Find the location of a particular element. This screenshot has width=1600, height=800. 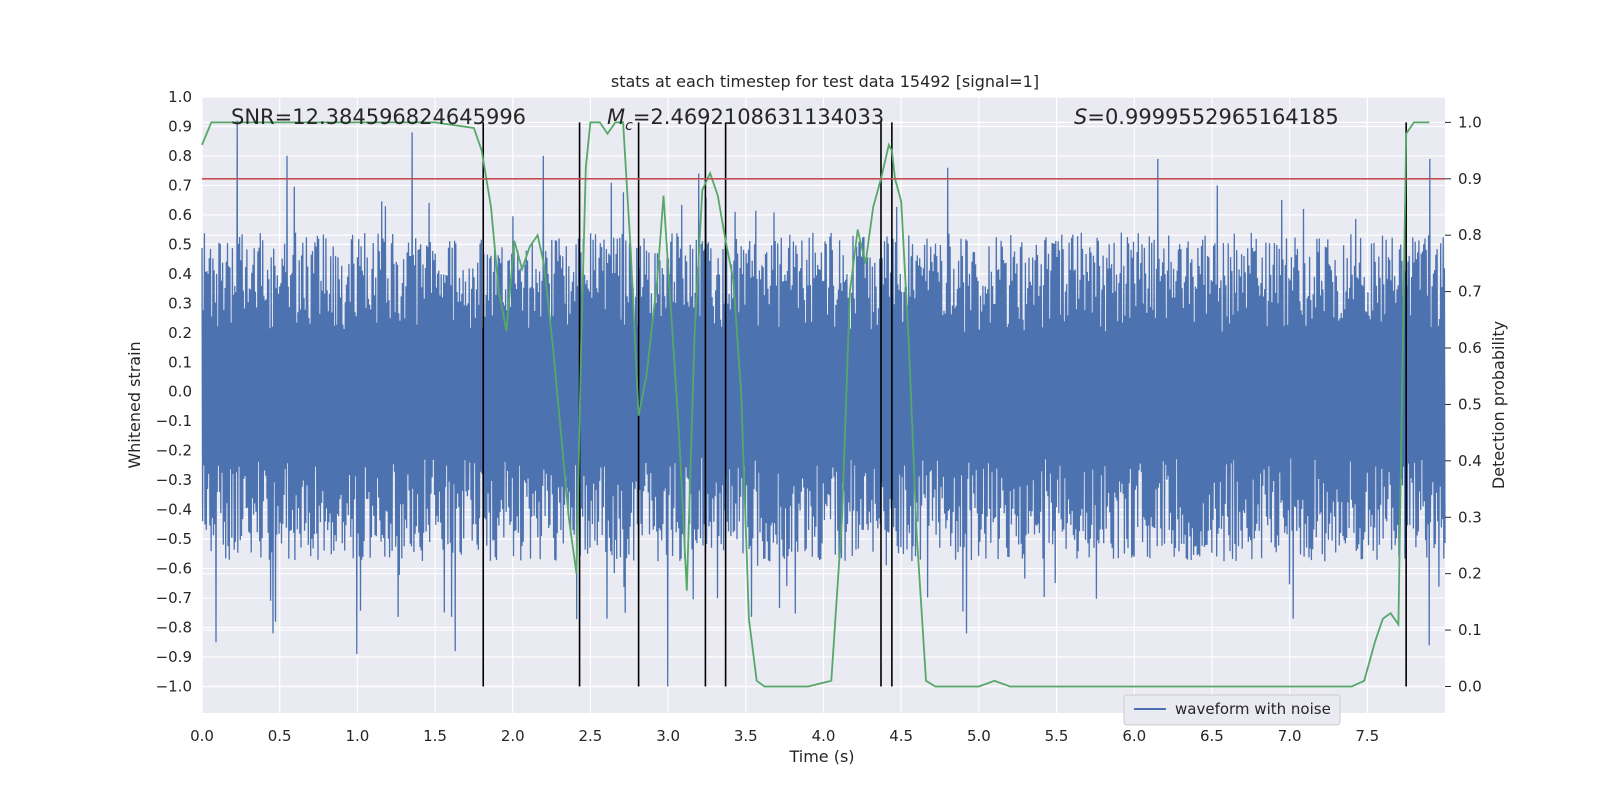

y2-tick-label: 0.3 is located at coordinates (1470, 517).